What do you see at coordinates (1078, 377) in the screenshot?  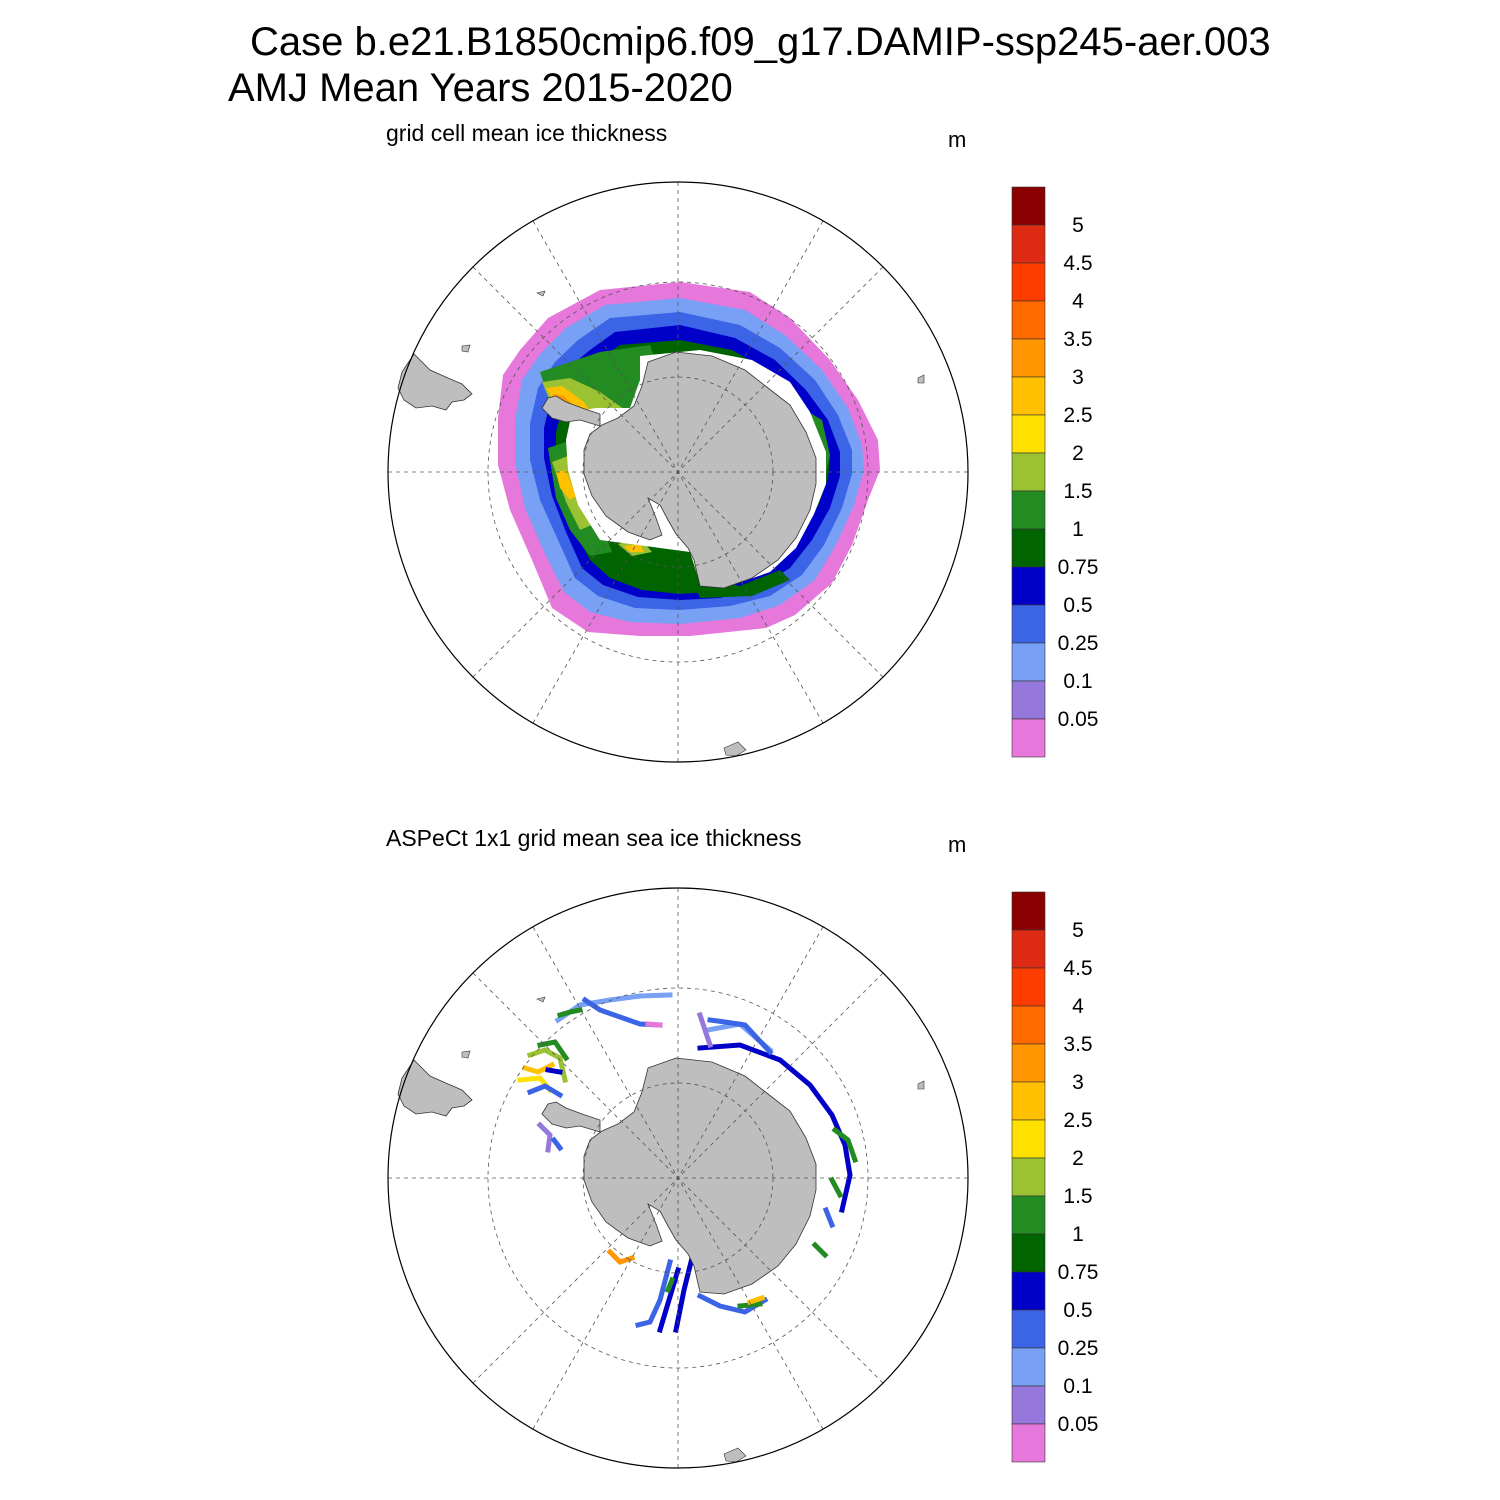 I see `panel1-colorbar-label: 3` at bounding box center [1078, 377].